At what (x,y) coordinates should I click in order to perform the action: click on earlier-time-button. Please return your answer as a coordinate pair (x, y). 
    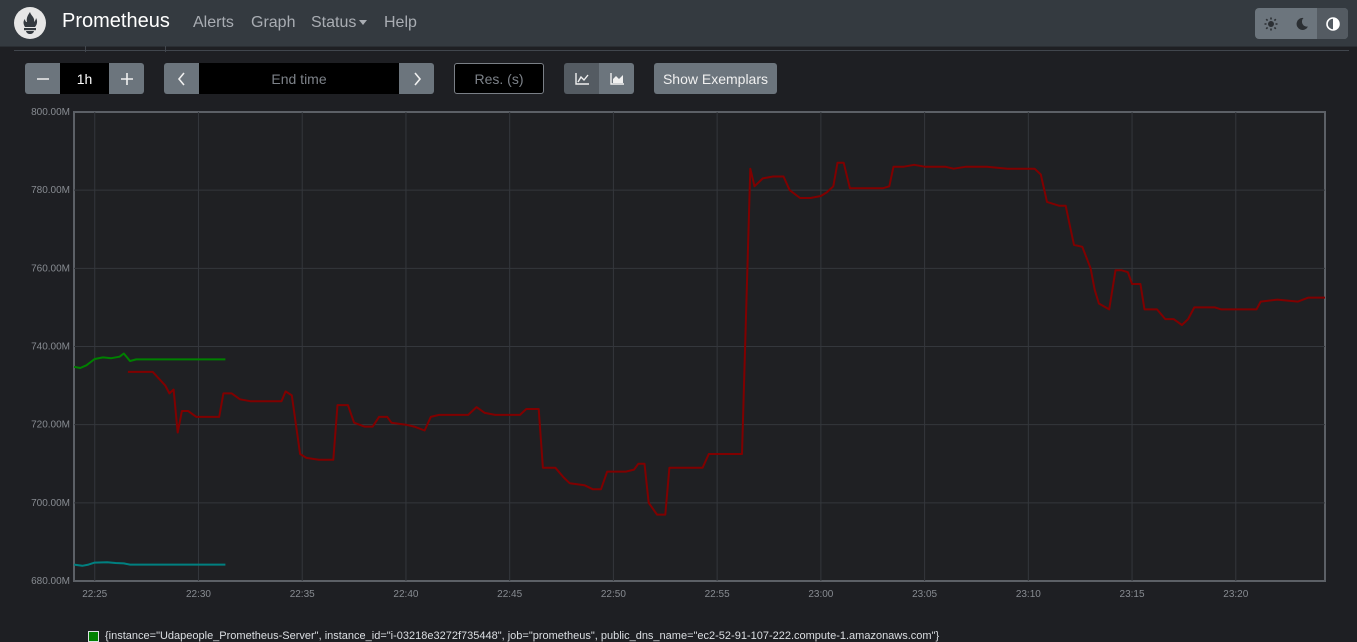
    Looking at the image, I should click on (181, 78).